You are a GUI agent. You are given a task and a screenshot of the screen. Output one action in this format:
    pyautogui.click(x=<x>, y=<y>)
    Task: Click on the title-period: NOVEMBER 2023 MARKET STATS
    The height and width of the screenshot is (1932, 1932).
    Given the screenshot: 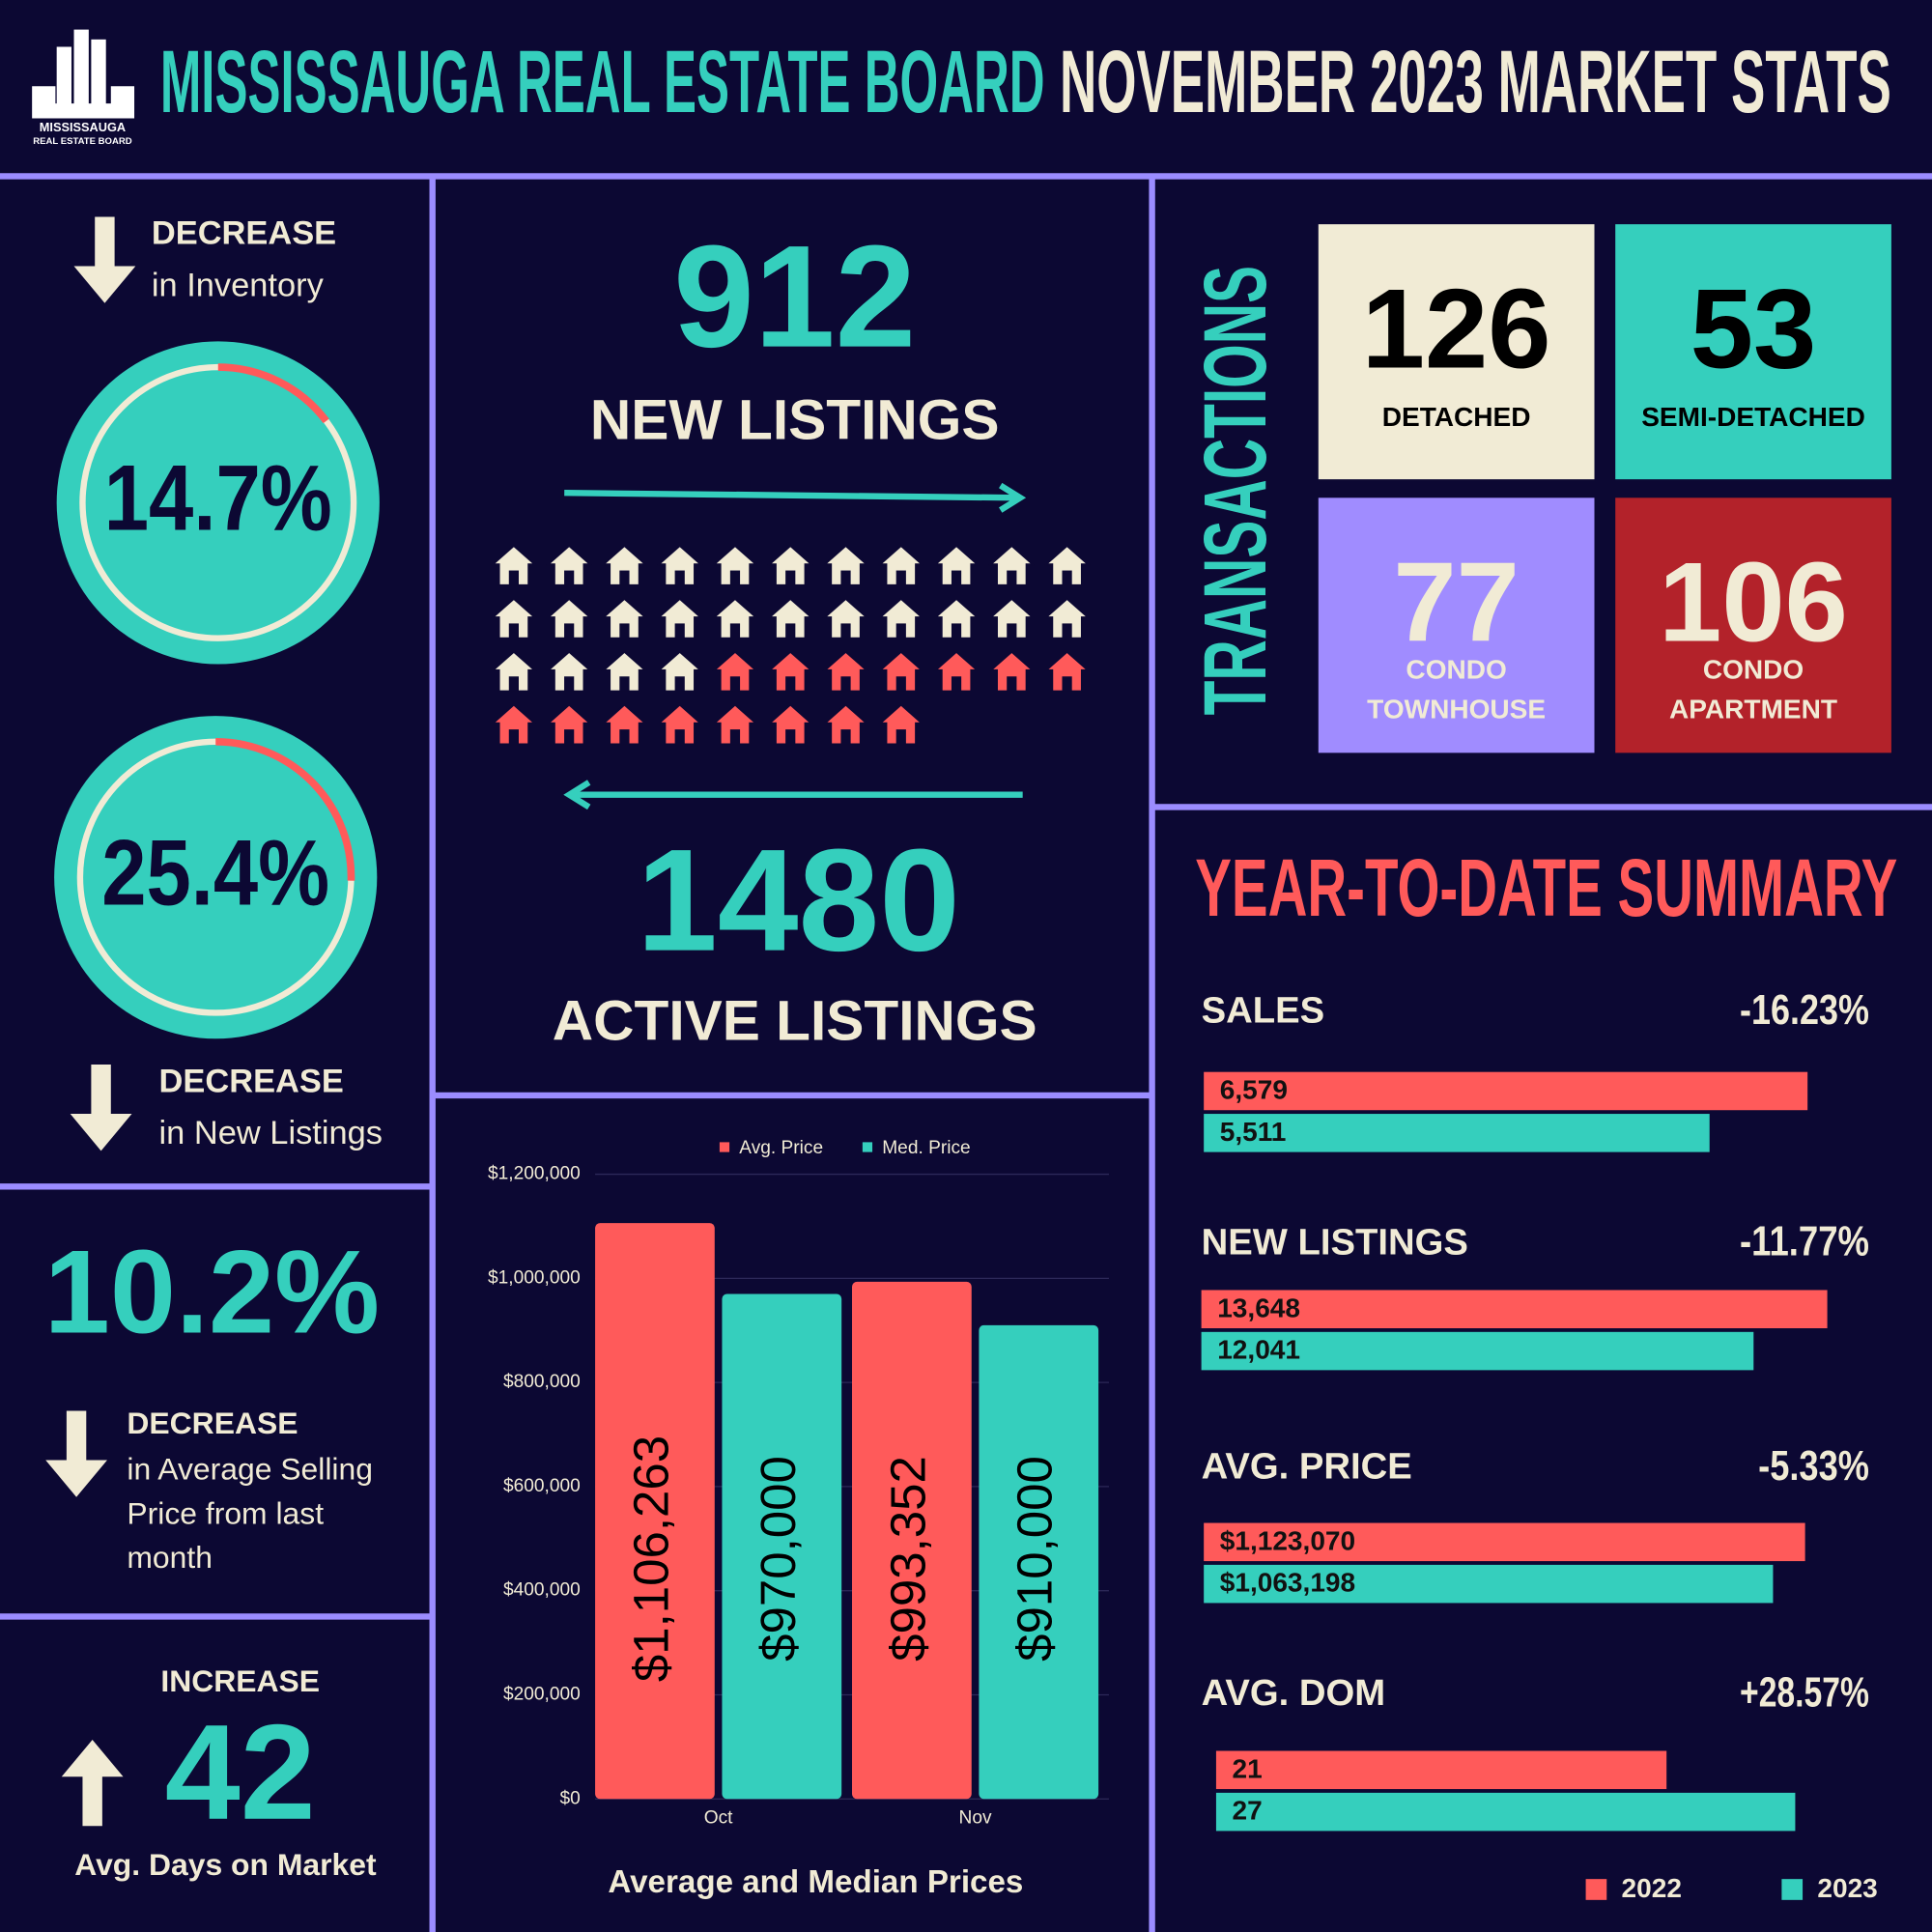 What is the action you would take?
    pyautogui.click(x=1475, y=82)
    